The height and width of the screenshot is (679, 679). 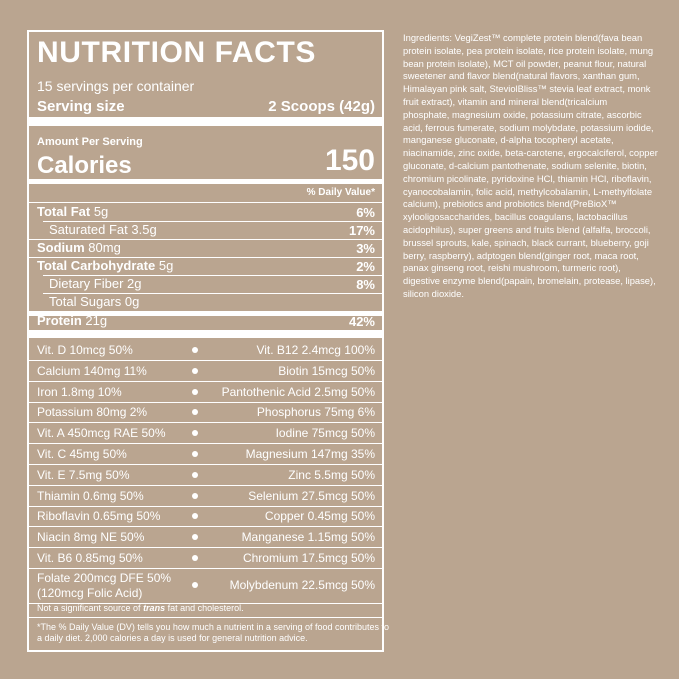 What do you see at coordinates (86, 283) in the screenshot?
I see `nutrient-name: Dietary Fiber` at bounding box center [86, 283].